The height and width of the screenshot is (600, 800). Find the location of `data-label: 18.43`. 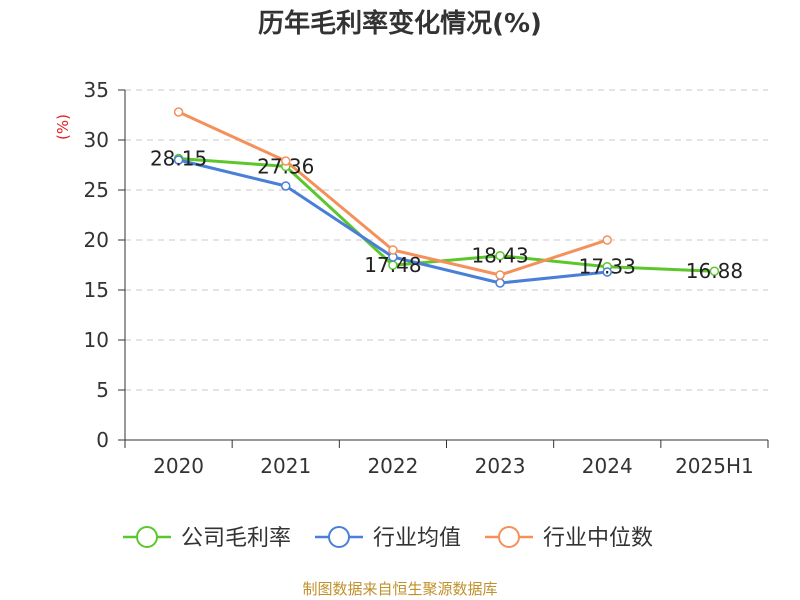

data-label: 18.43 is located at coordinates (499, 256).